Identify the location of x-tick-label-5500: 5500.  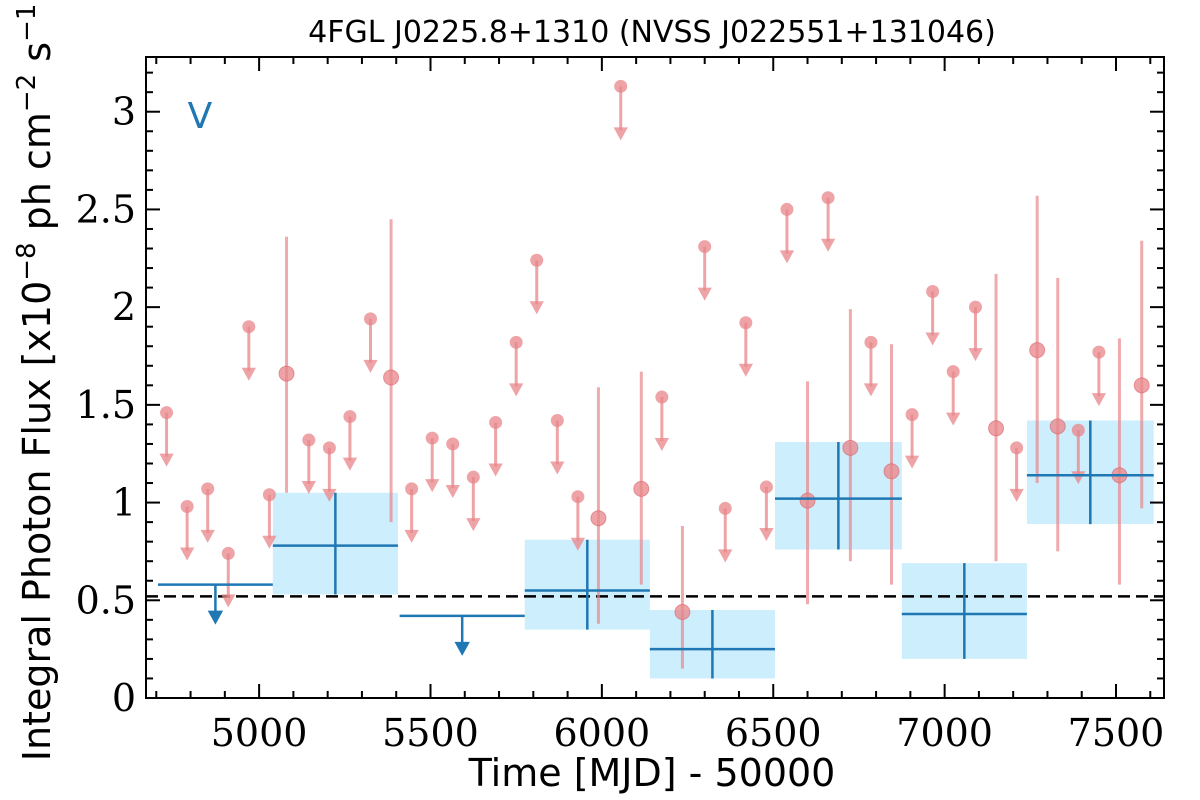
(430, 733).